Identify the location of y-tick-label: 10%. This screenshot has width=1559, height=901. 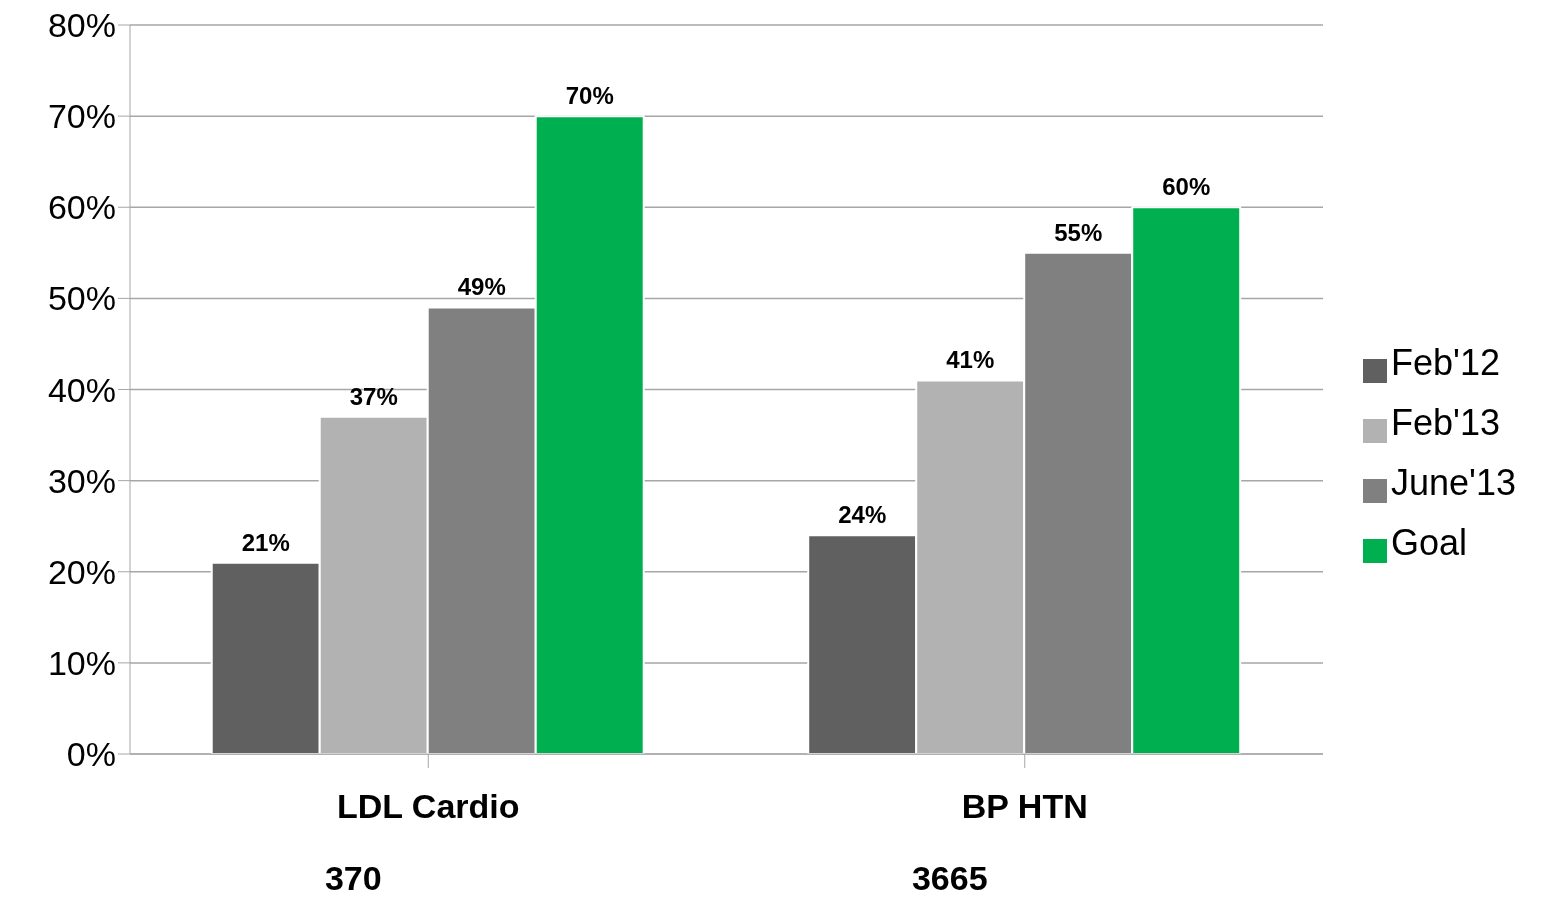
(81, 662).